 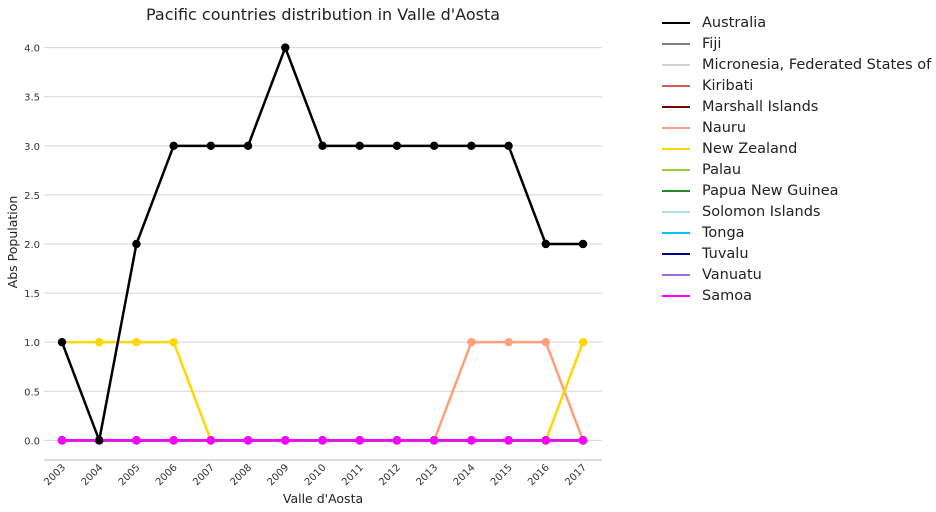 I want to click on legend-item: Solomon Islands, so click(x=796, y=211).